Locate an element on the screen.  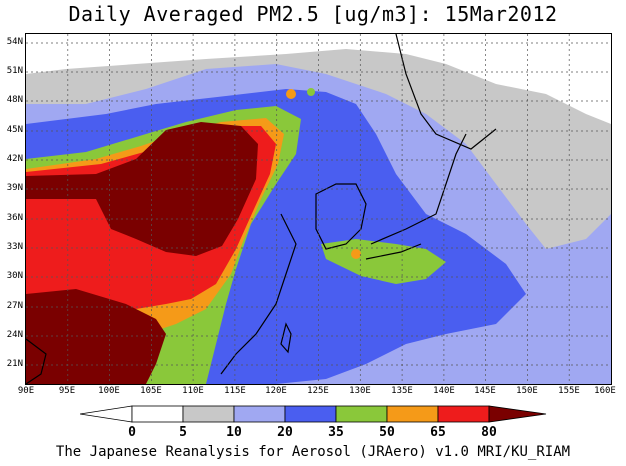
colorbar is located at coordinates (313, 414).